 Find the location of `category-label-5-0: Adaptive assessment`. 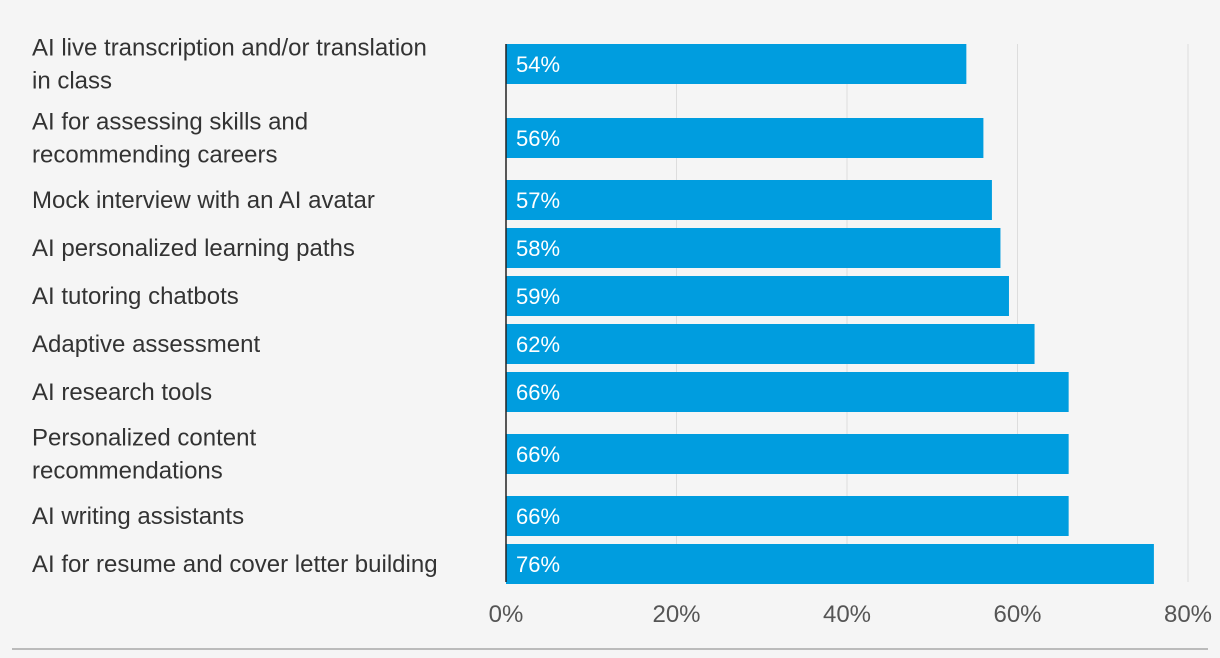

category-label-5-0: Adaptive assessment is located at coordinates (146, 344).